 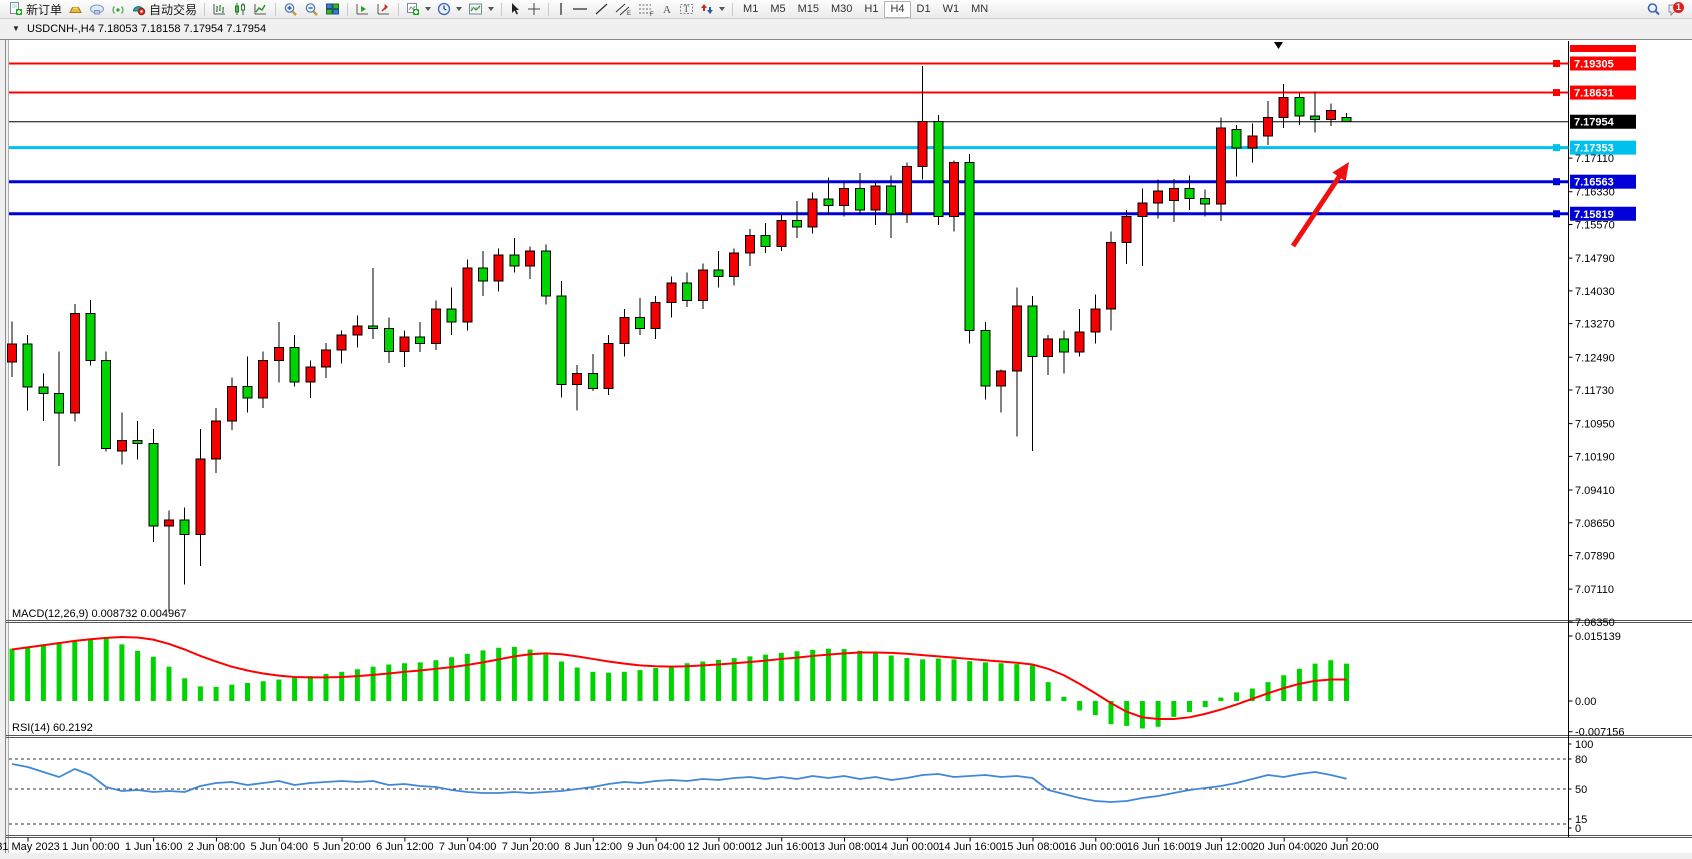 What do you see at coordinates (970, 847) in the screenshot?
I see `time-tick-label: 14 Jun 16:00` at bounding box center [970, 847].